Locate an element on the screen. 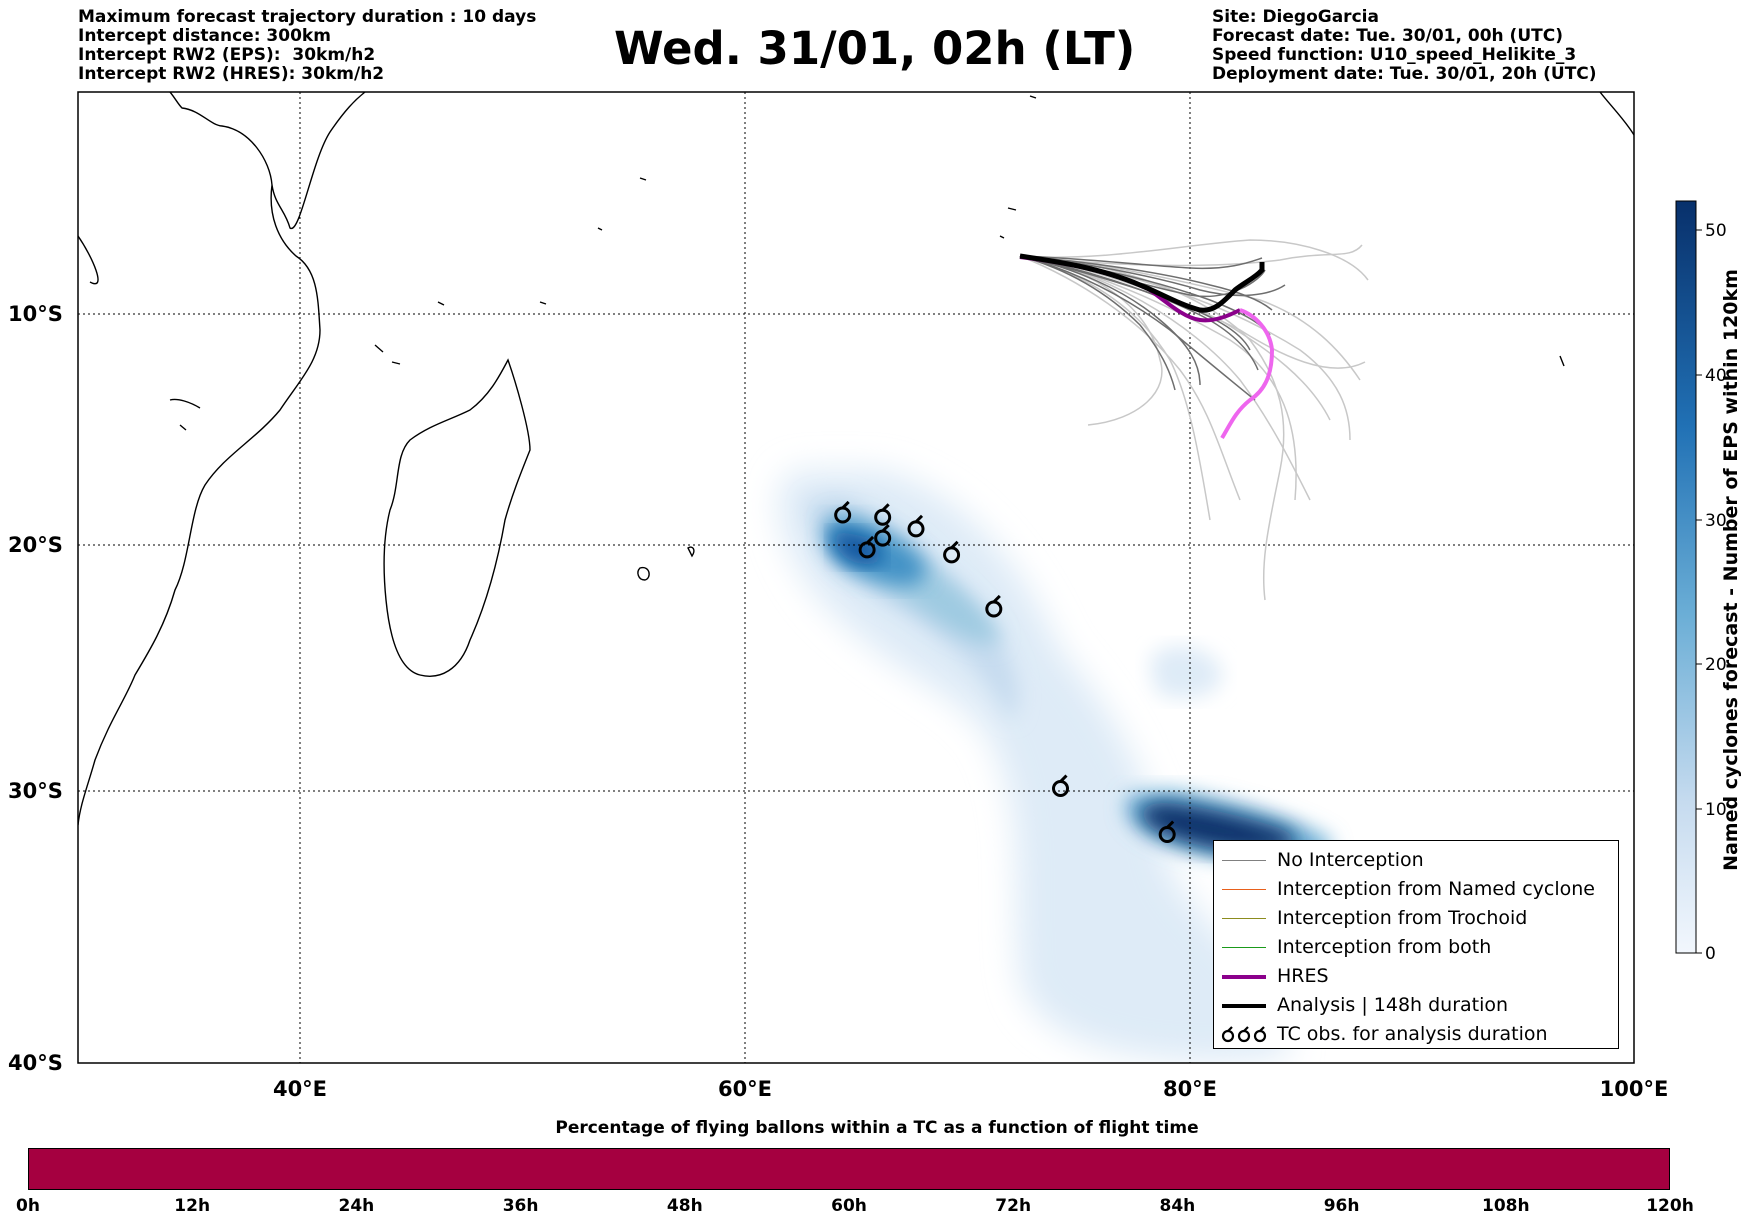  legend-label-no-interception: No Interception is located at coordinates (1350, 860).